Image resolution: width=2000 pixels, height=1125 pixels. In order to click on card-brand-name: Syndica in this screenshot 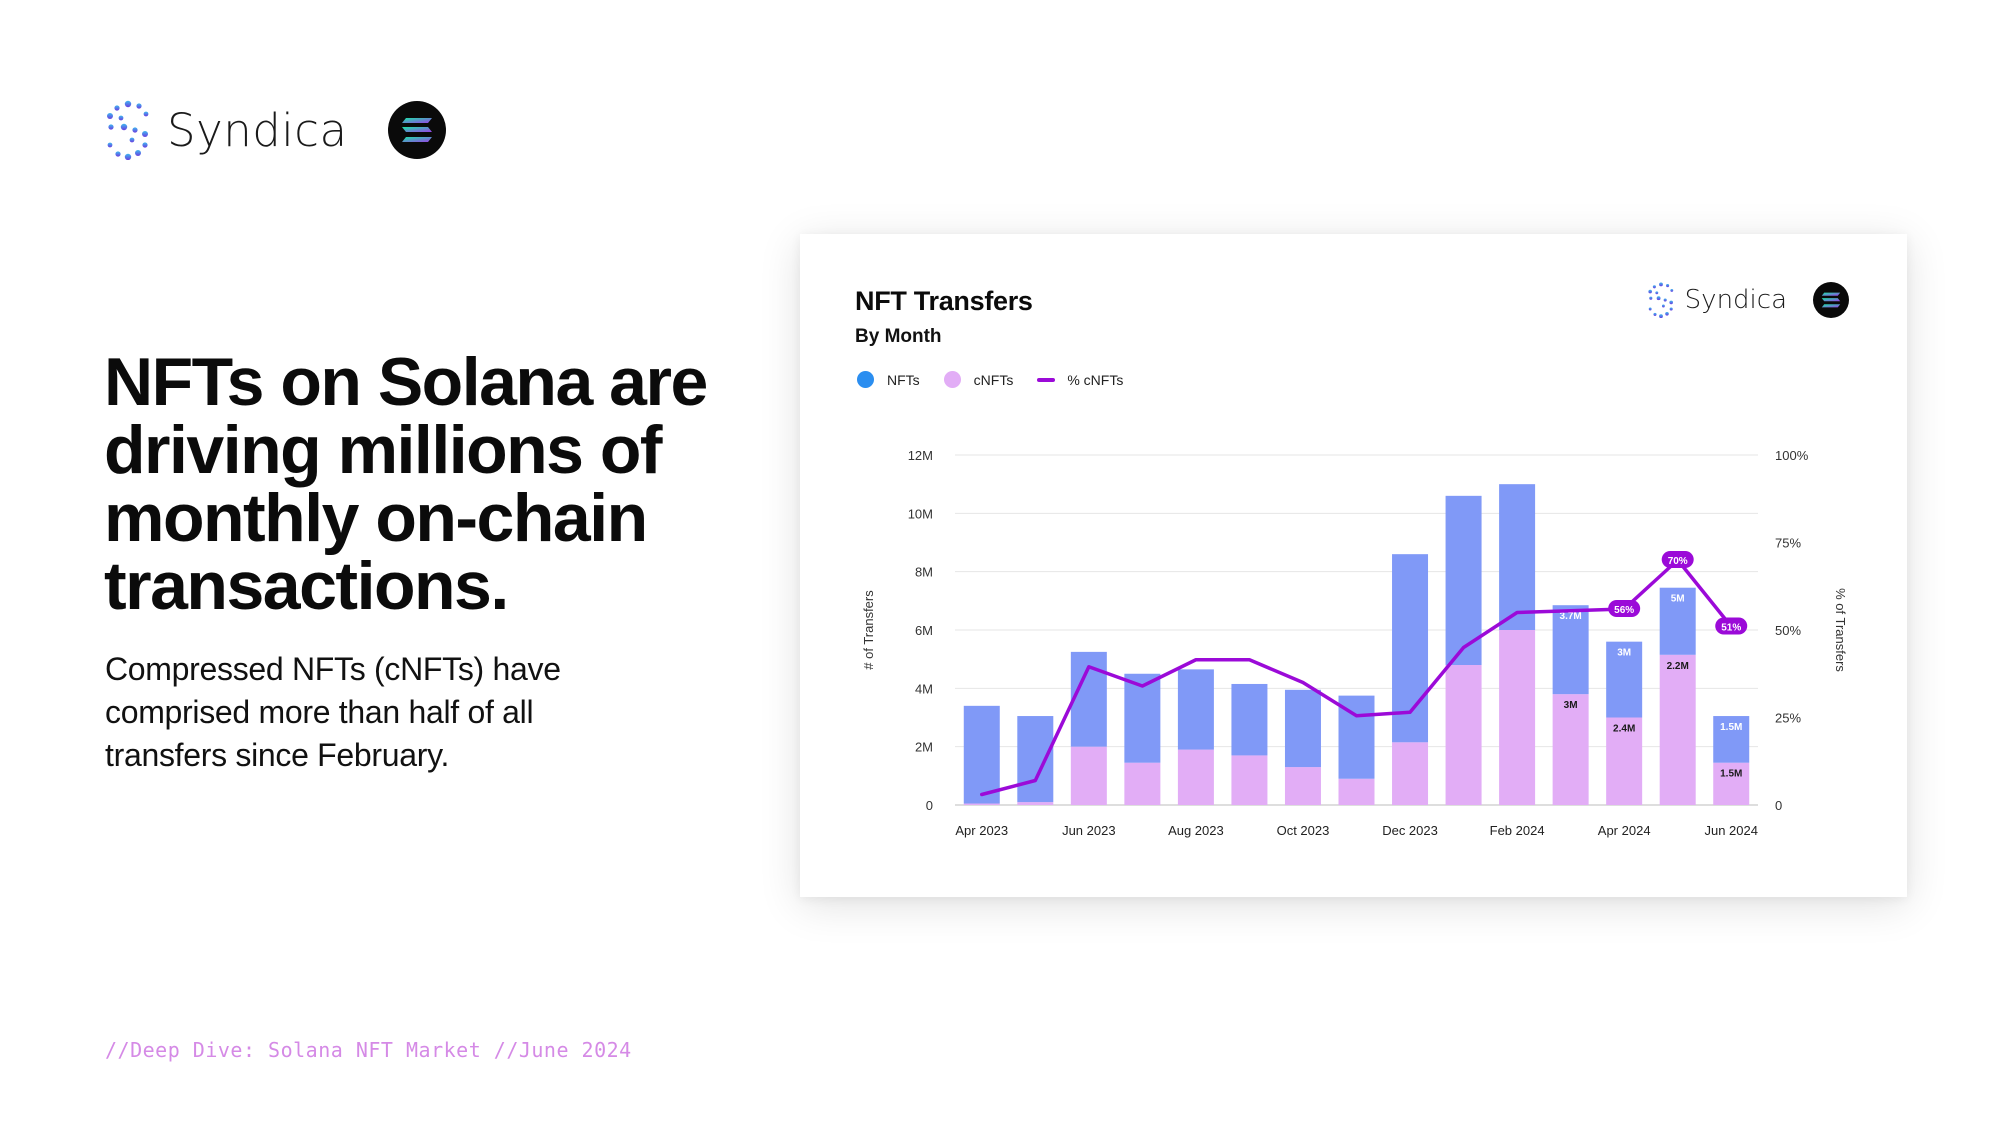, I will do `click(1735, 300)`.